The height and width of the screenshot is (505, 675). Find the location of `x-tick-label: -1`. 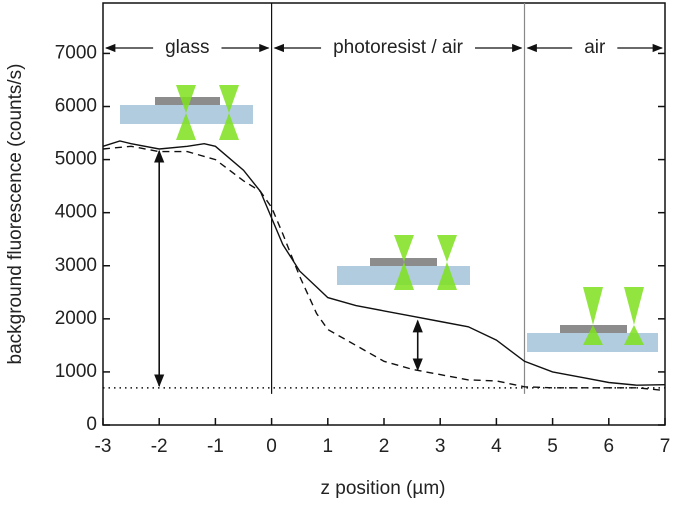

x-tick-label: -1 is located at coordinates (215, 446).